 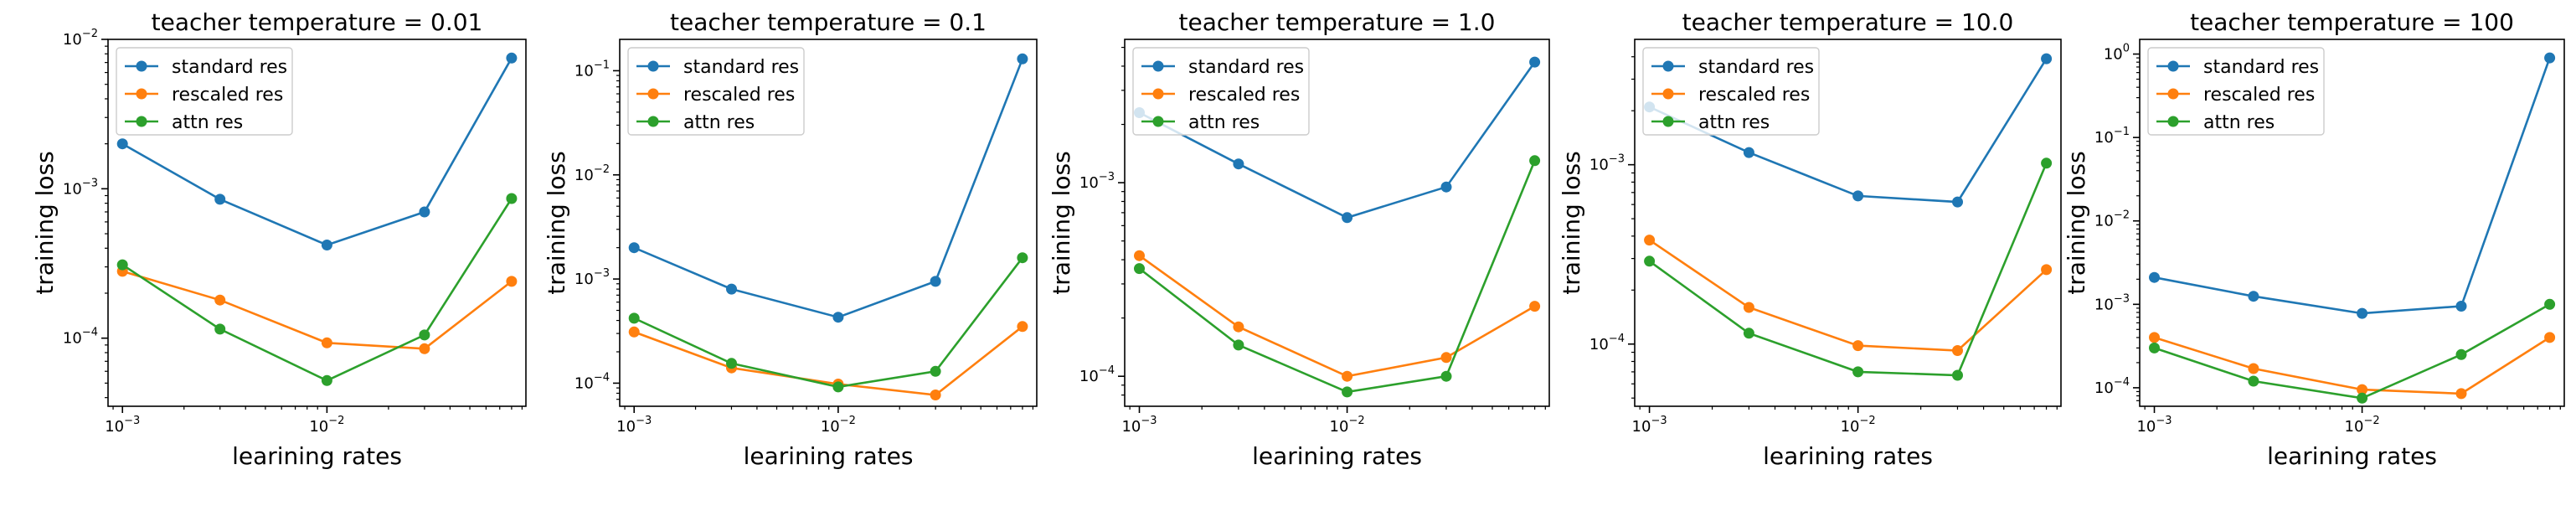 I want to click on chart-title: teacher temperature = 100, so click(x=2352, y=22).